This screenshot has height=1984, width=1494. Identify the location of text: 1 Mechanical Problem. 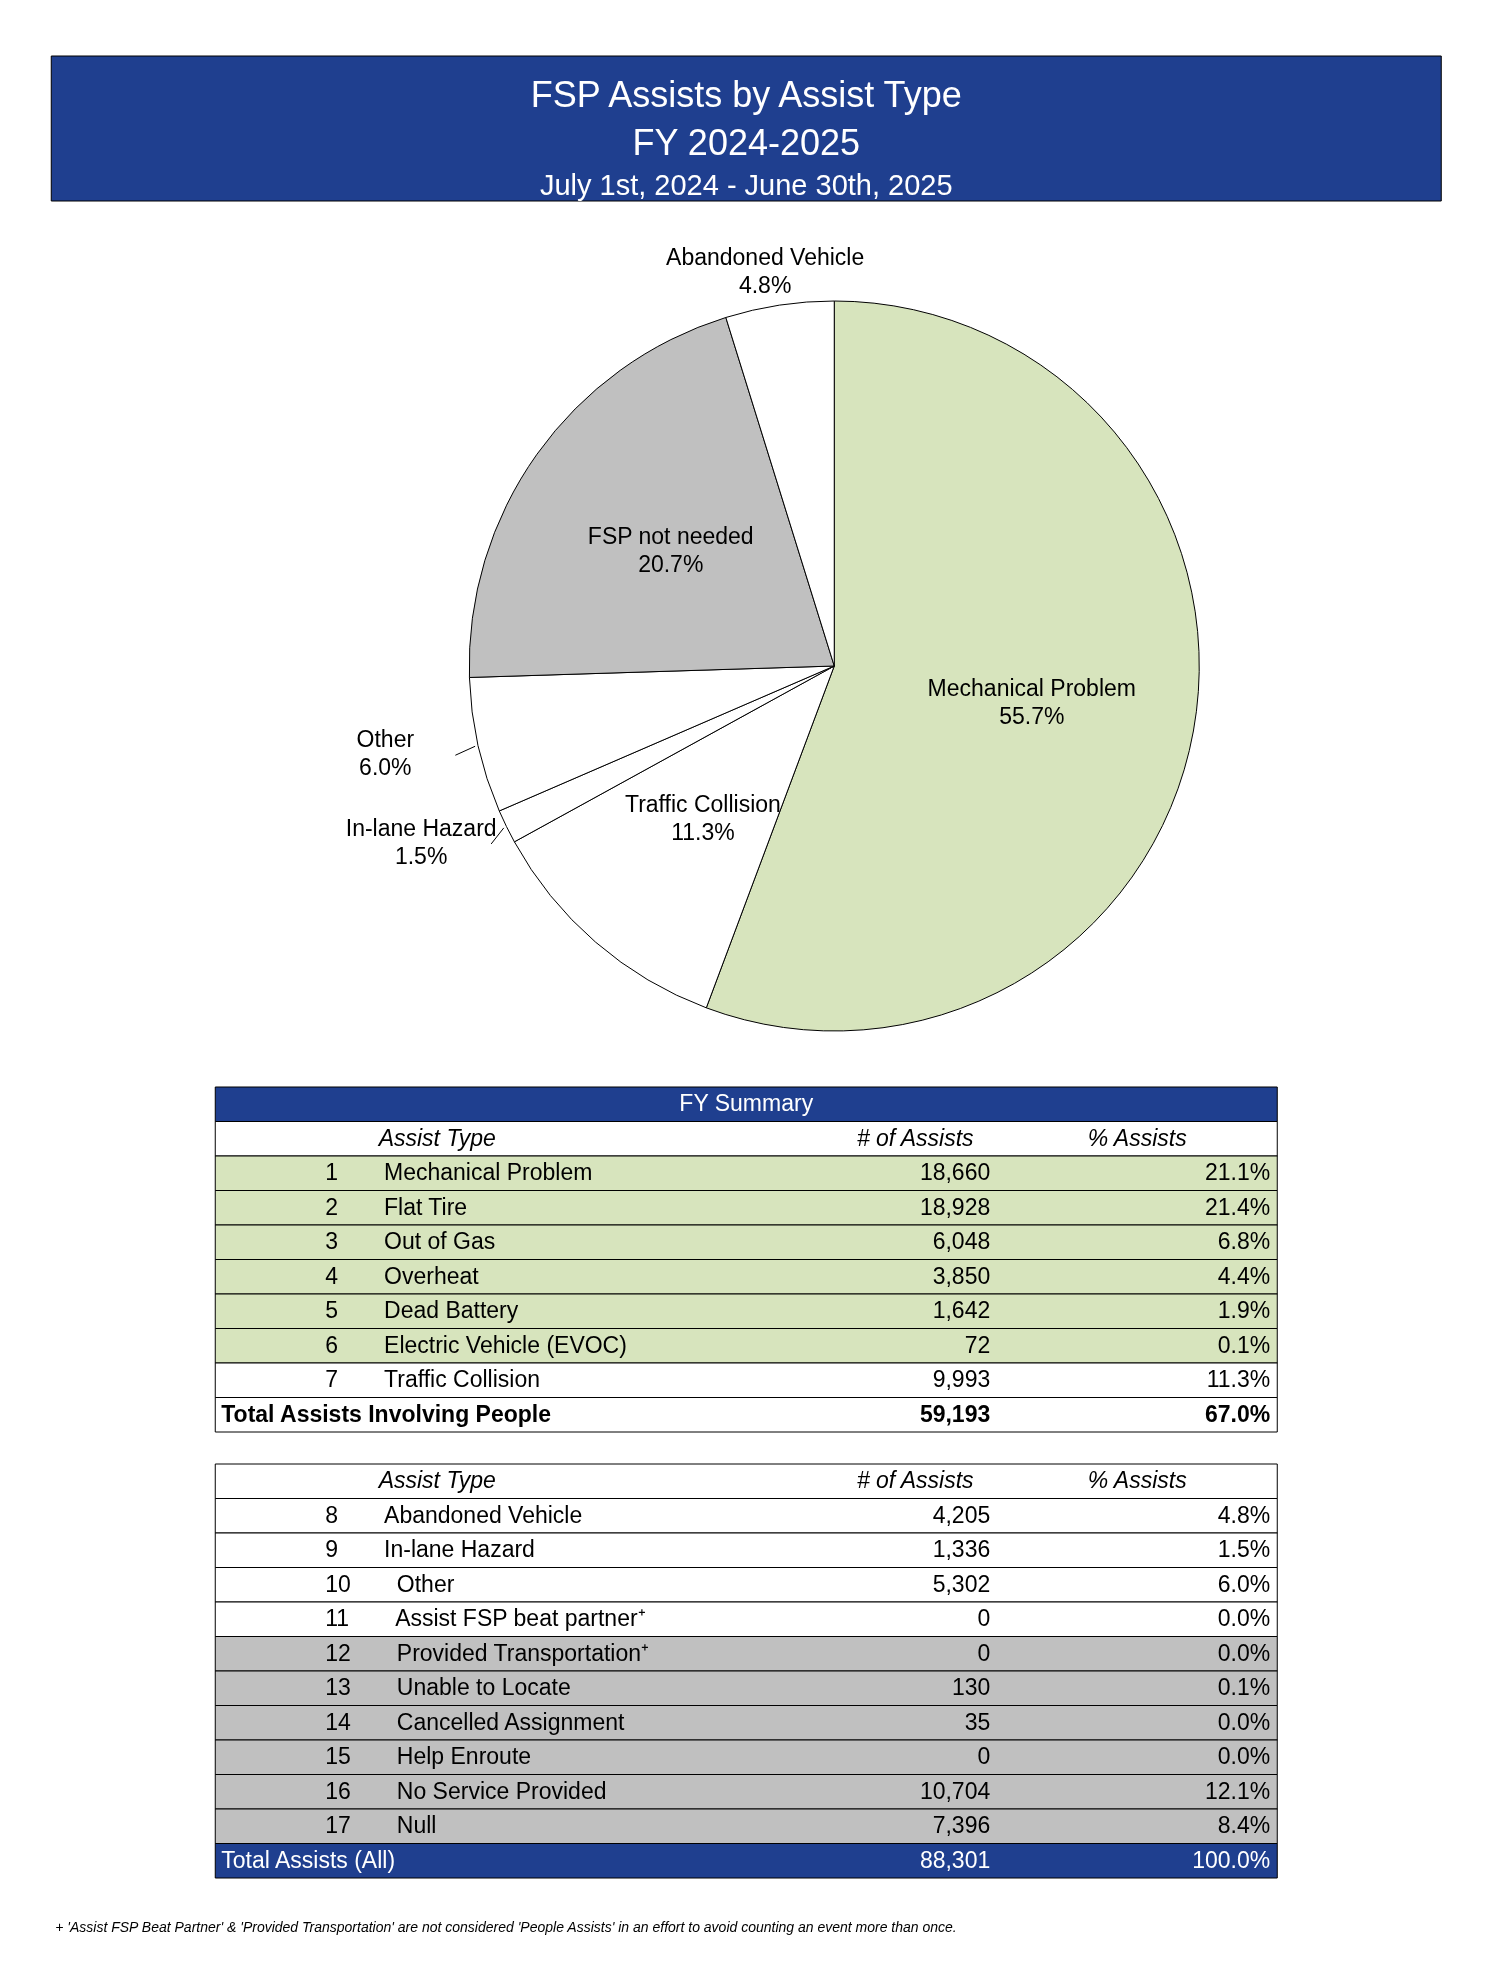
(459, 1172).